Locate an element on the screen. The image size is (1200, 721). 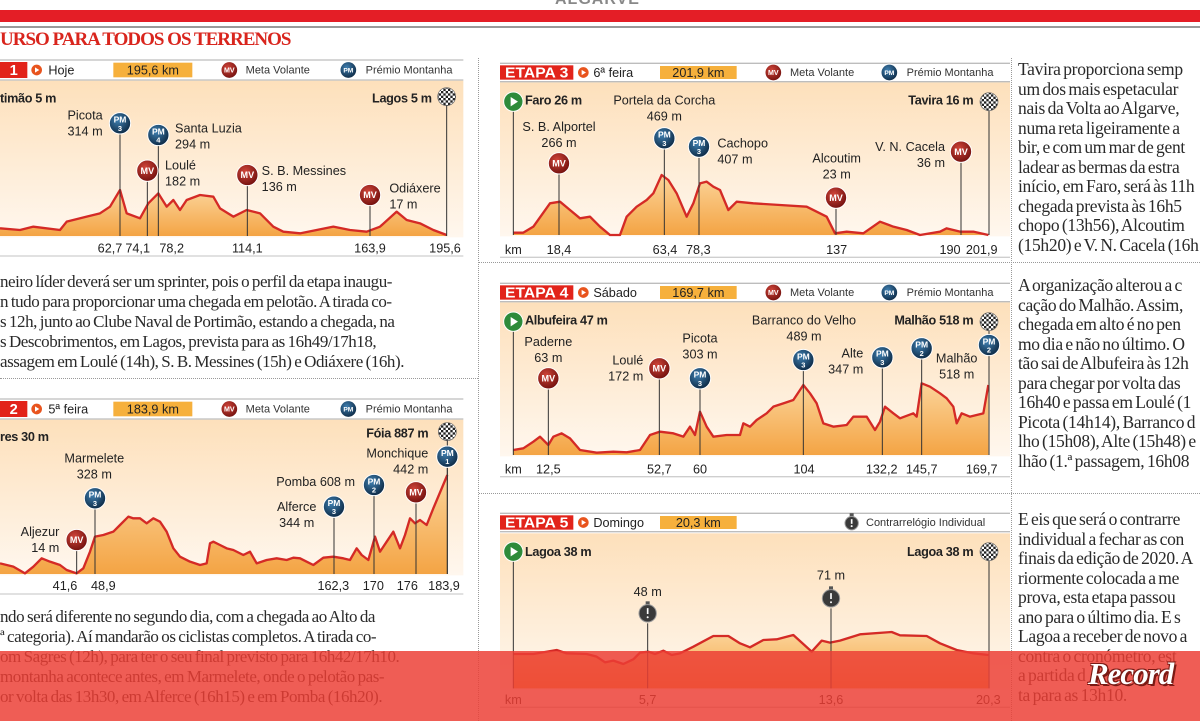
stage-label: ETAPA 5 is located at coordinates (536, 524).